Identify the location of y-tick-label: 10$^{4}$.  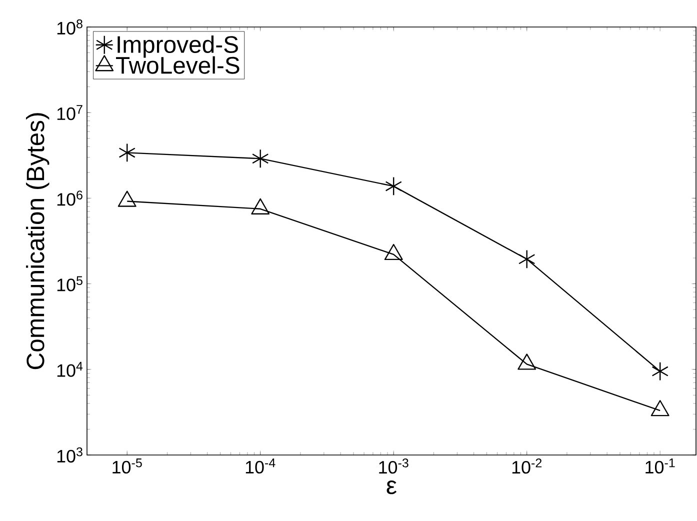
(70, 369).